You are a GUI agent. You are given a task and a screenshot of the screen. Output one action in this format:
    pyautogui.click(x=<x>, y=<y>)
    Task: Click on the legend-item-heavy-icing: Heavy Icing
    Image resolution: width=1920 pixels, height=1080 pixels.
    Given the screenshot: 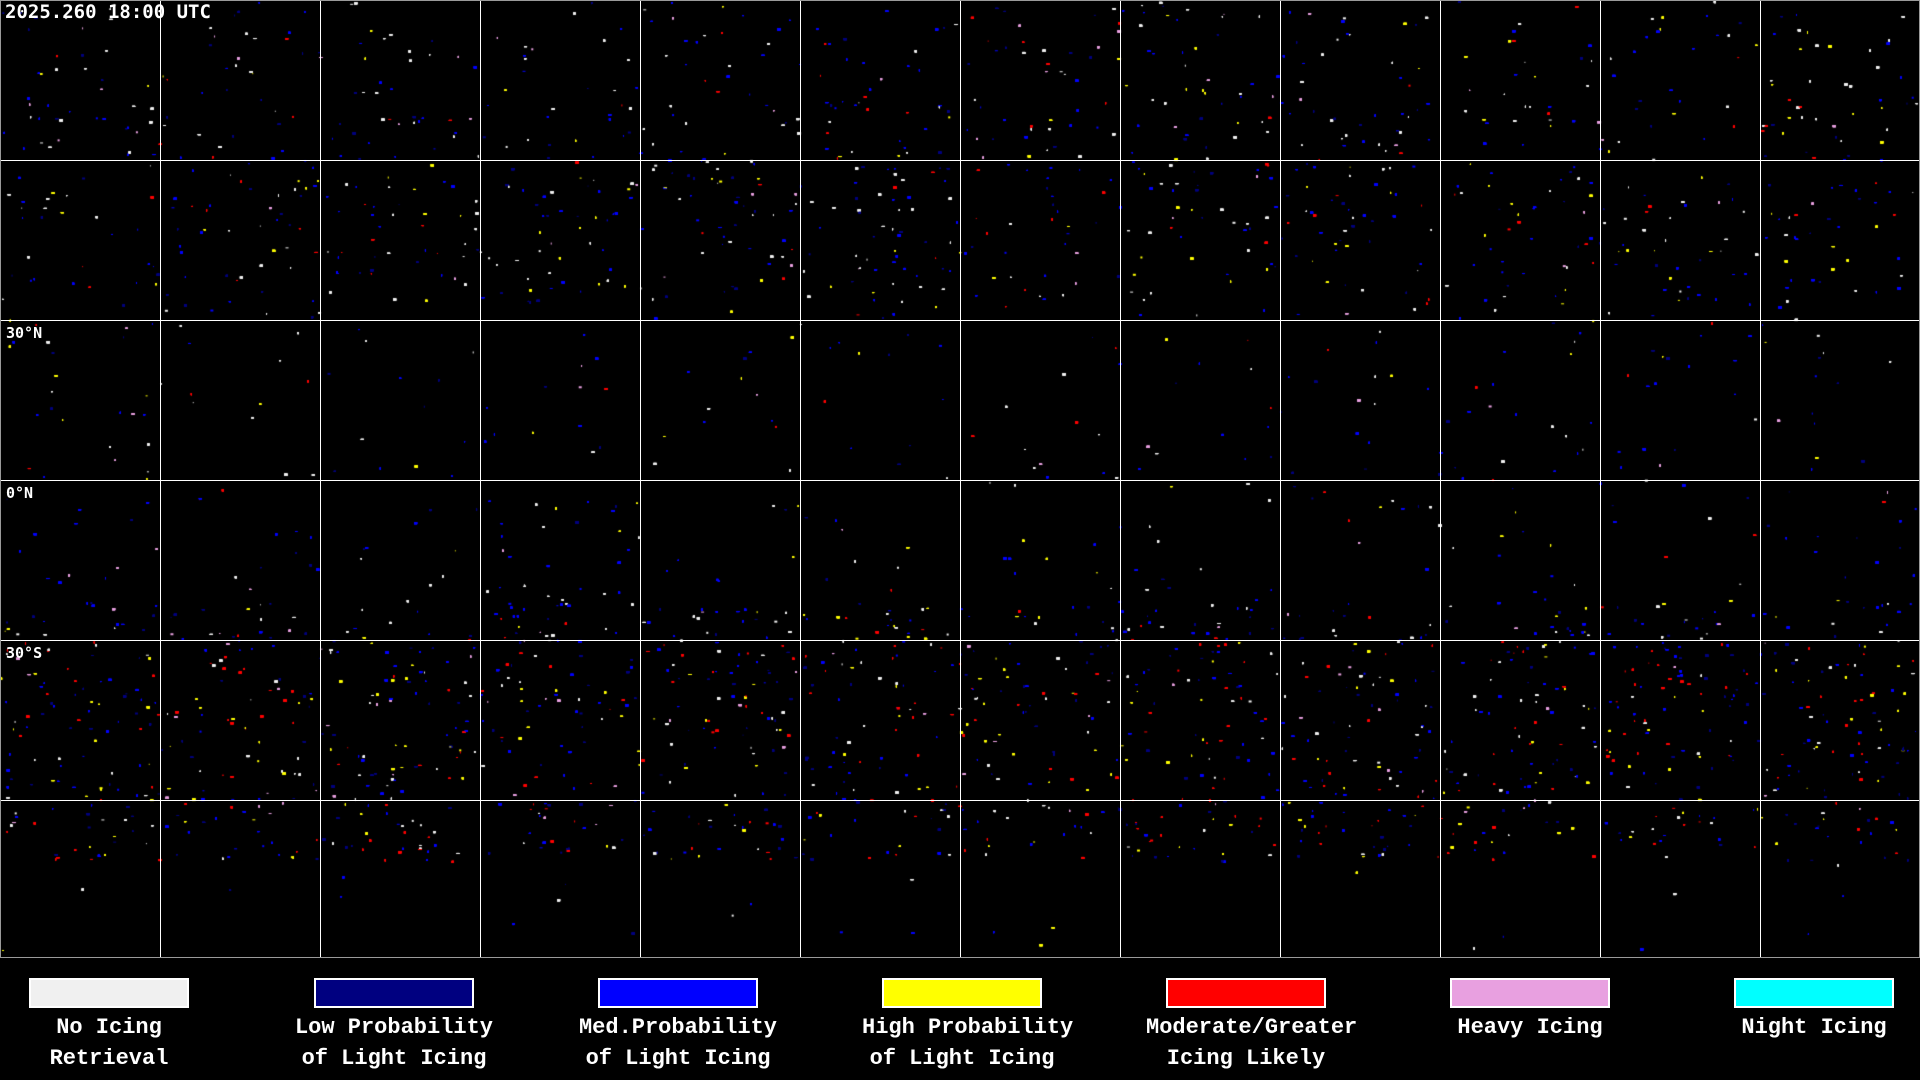 What is the action you would take?
    pyautogui.click(x=1530, y=1010)
    